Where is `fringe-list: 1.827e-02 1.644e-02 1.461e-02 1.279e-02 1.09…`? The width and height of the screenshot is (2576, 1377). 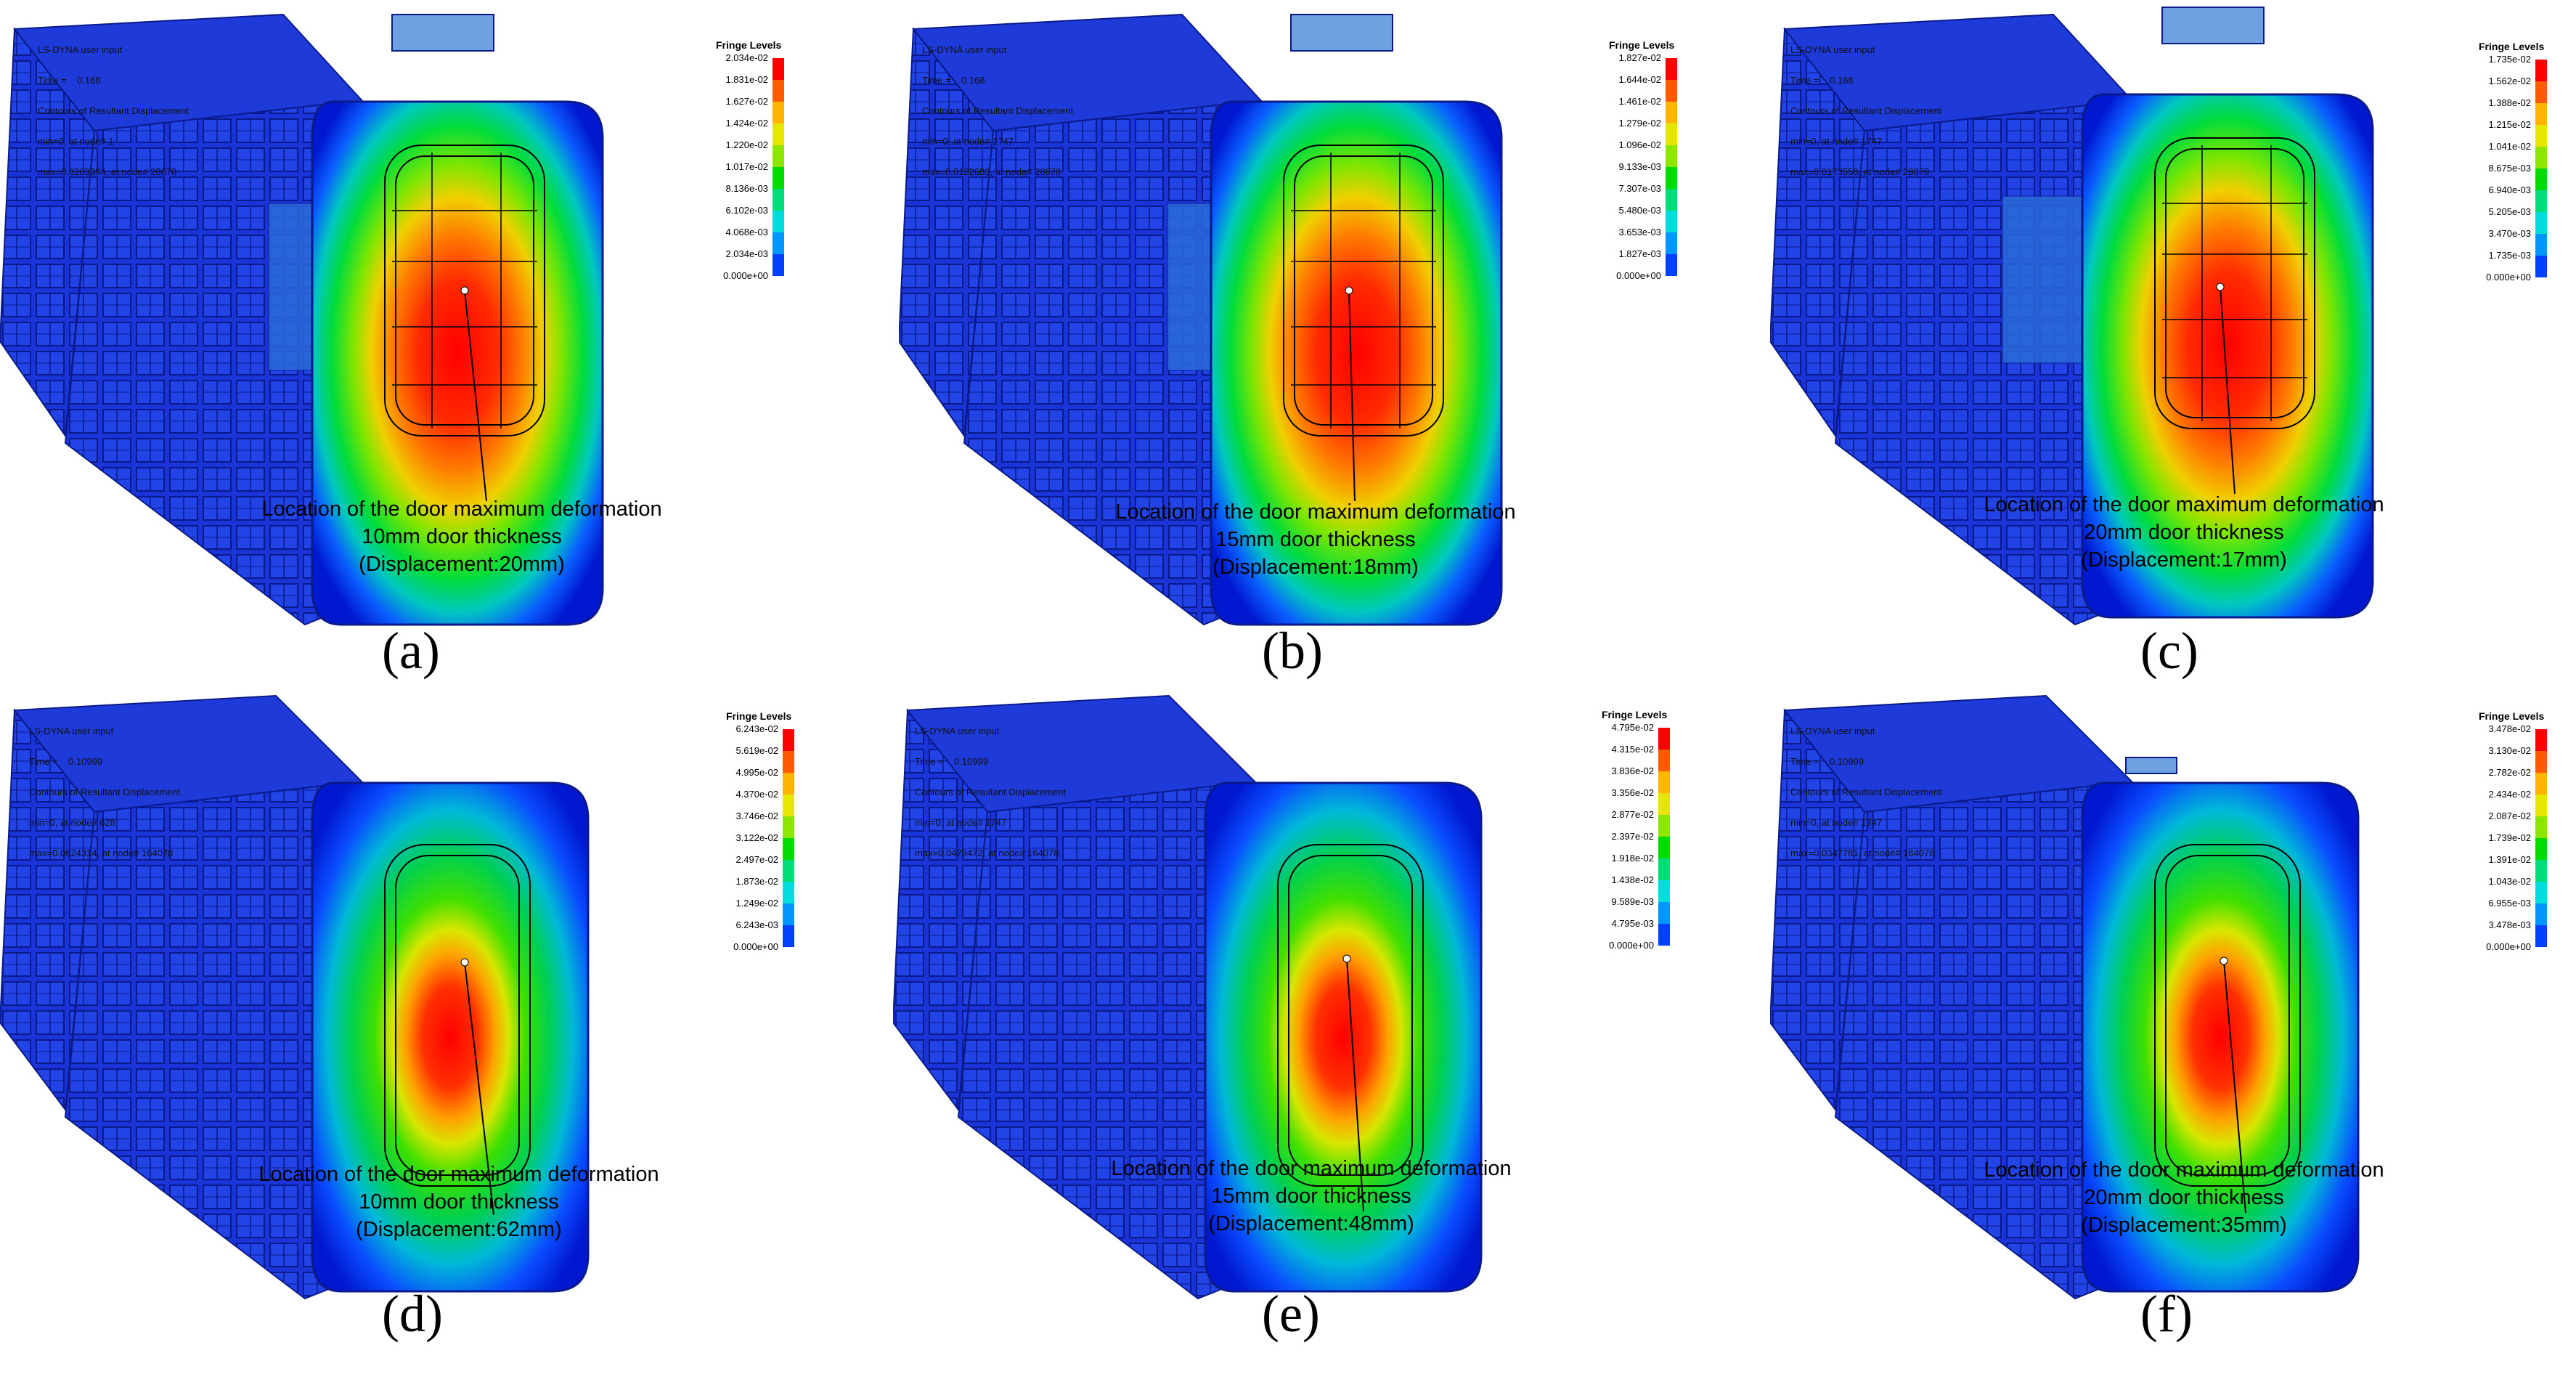
fringe-list: 1.827e-02 1.644e-02 1.461e-02 1.279e-02 1.09… is located at coordinates (1639, 172).